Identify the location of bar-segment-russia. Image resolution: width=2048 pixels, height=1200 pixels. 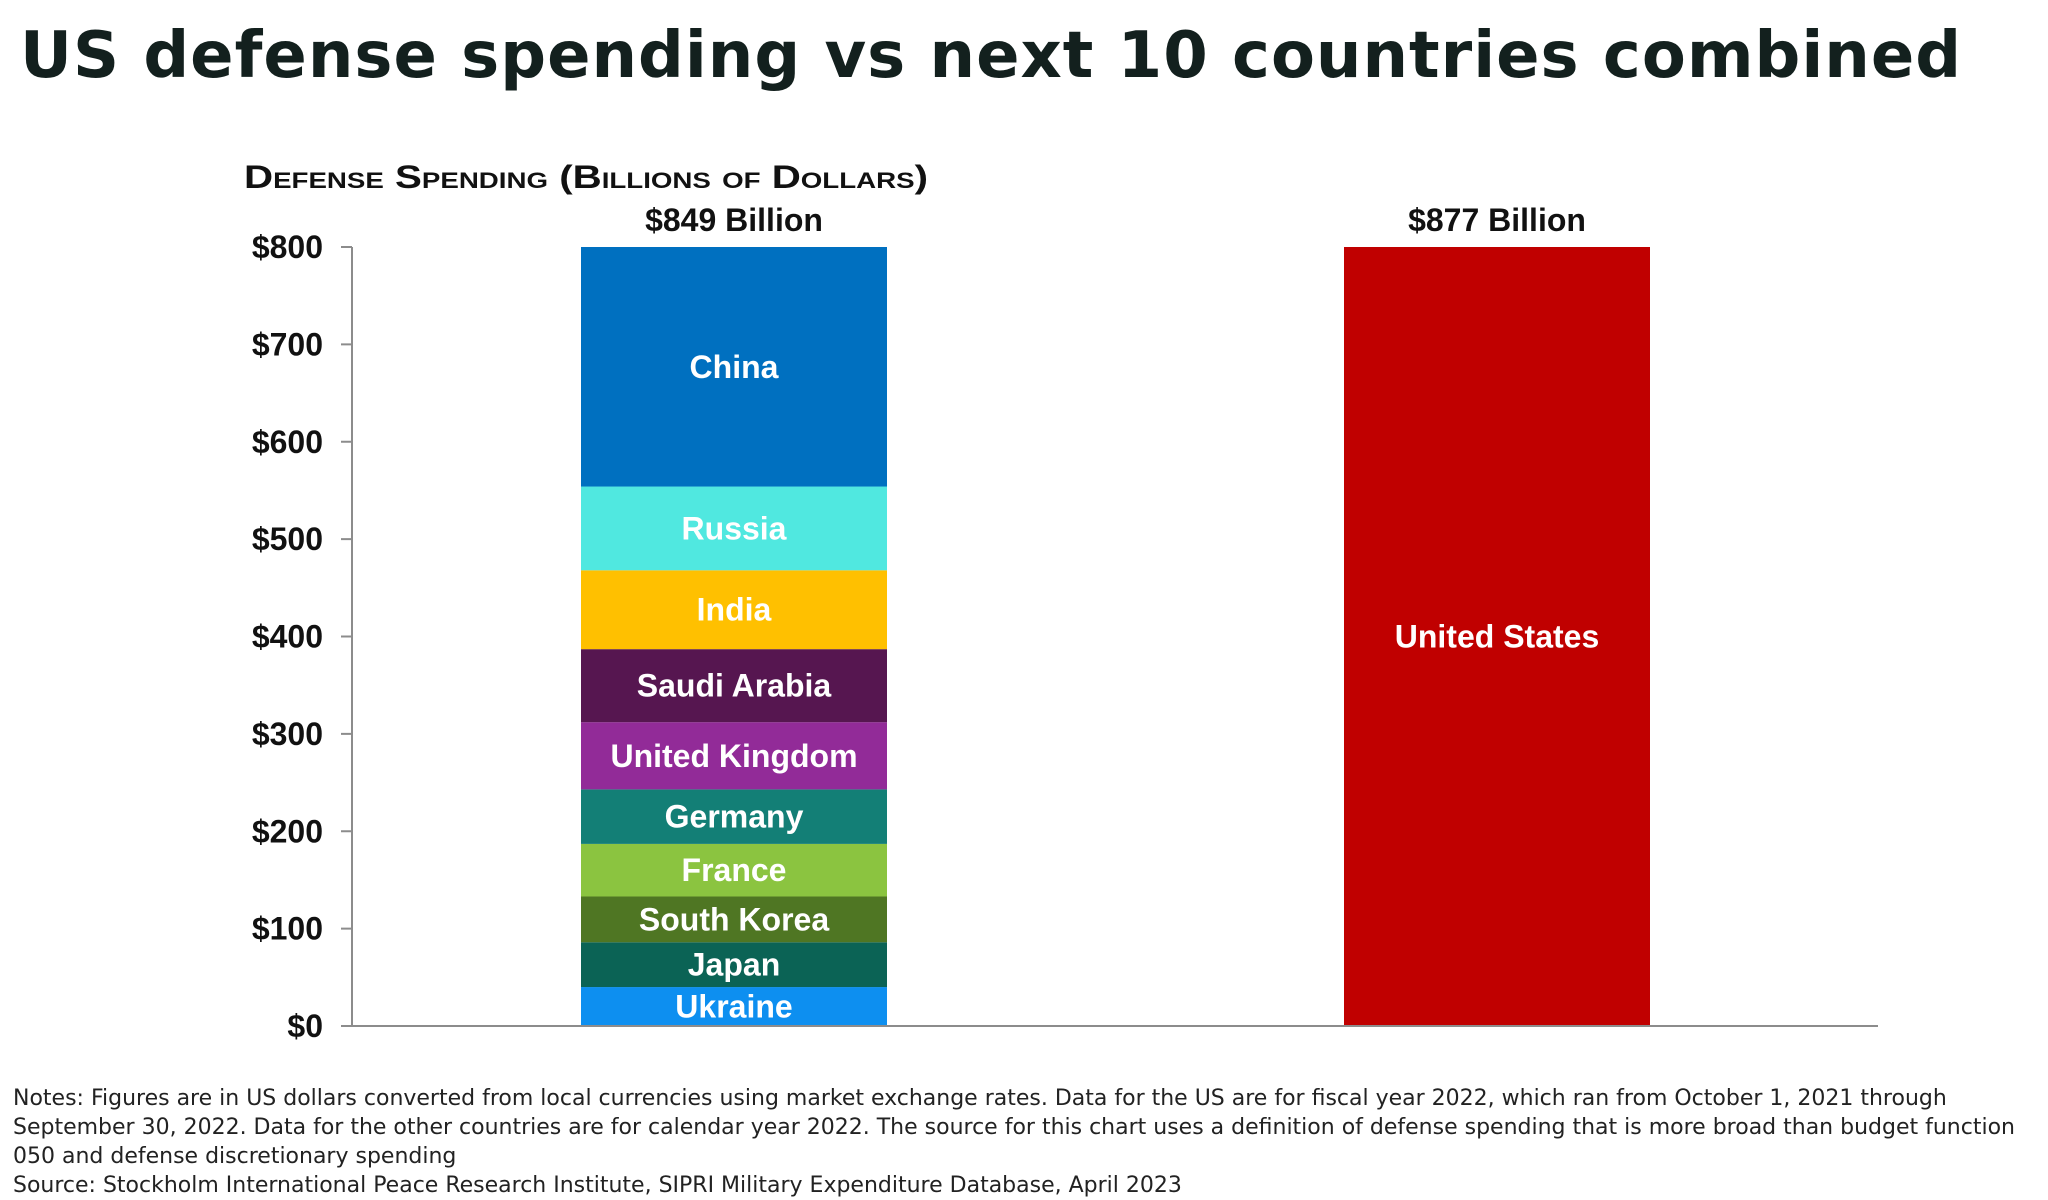
(734, 528).